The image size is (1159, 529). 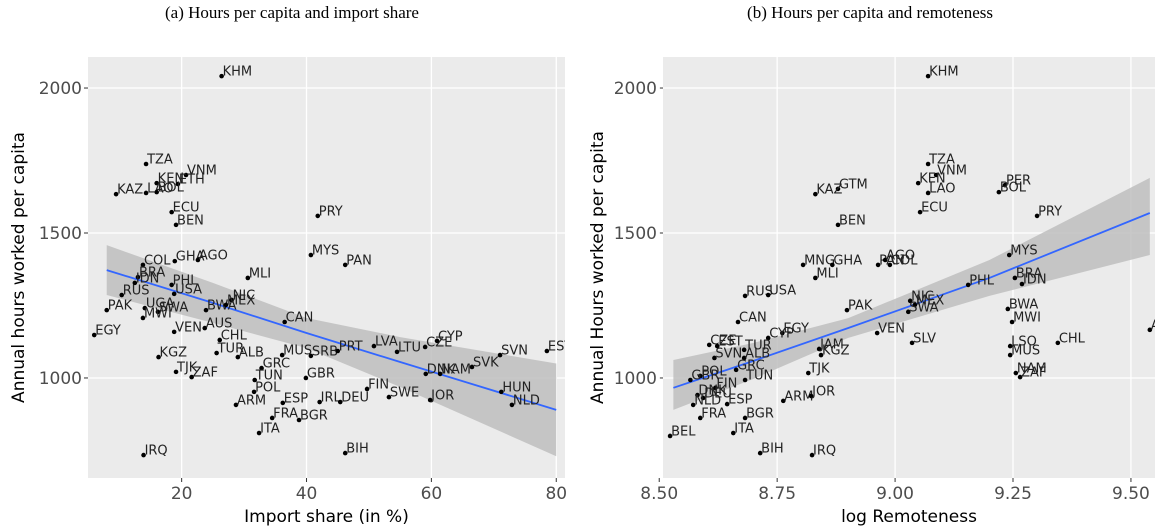 What do you see at coordinates (325, 351) in the screenshot?
I see `point-label: SRB` at bounding box center [325, 351].